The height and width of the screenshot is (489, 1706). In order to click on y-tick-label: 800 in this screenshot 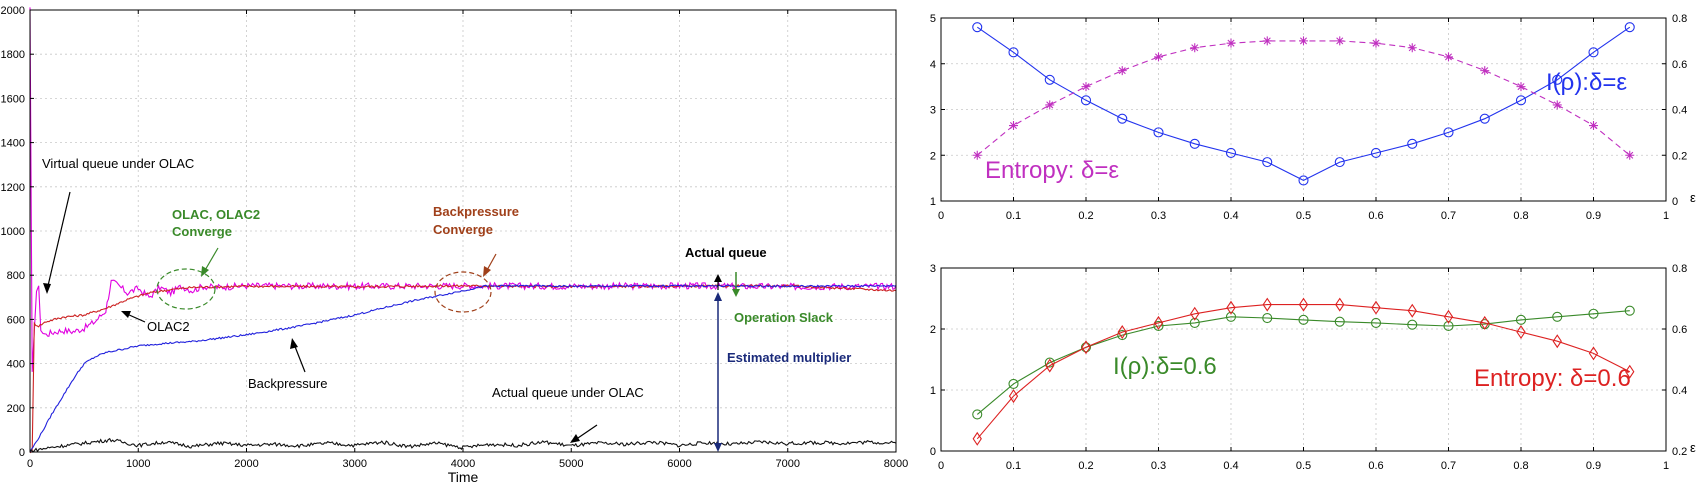, I will do `click(16, 276)`.